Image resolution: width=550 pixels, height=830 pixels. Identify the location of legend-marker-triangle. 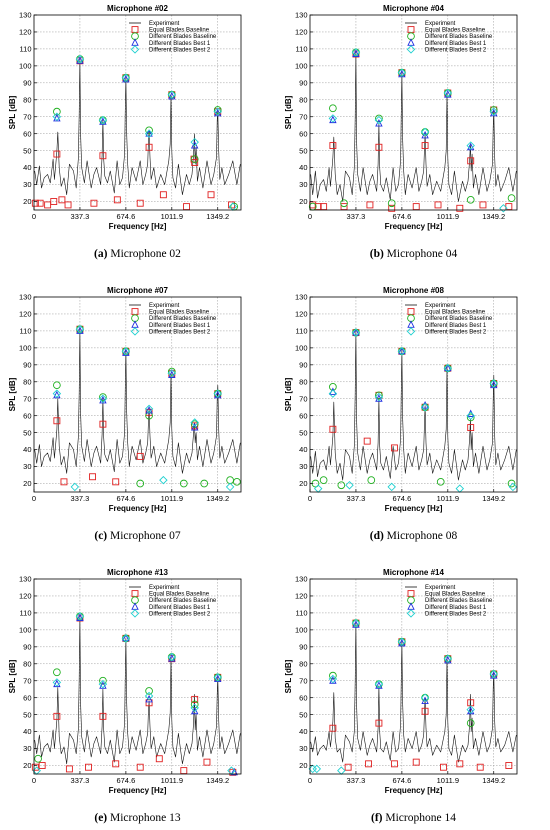
(411, 324).